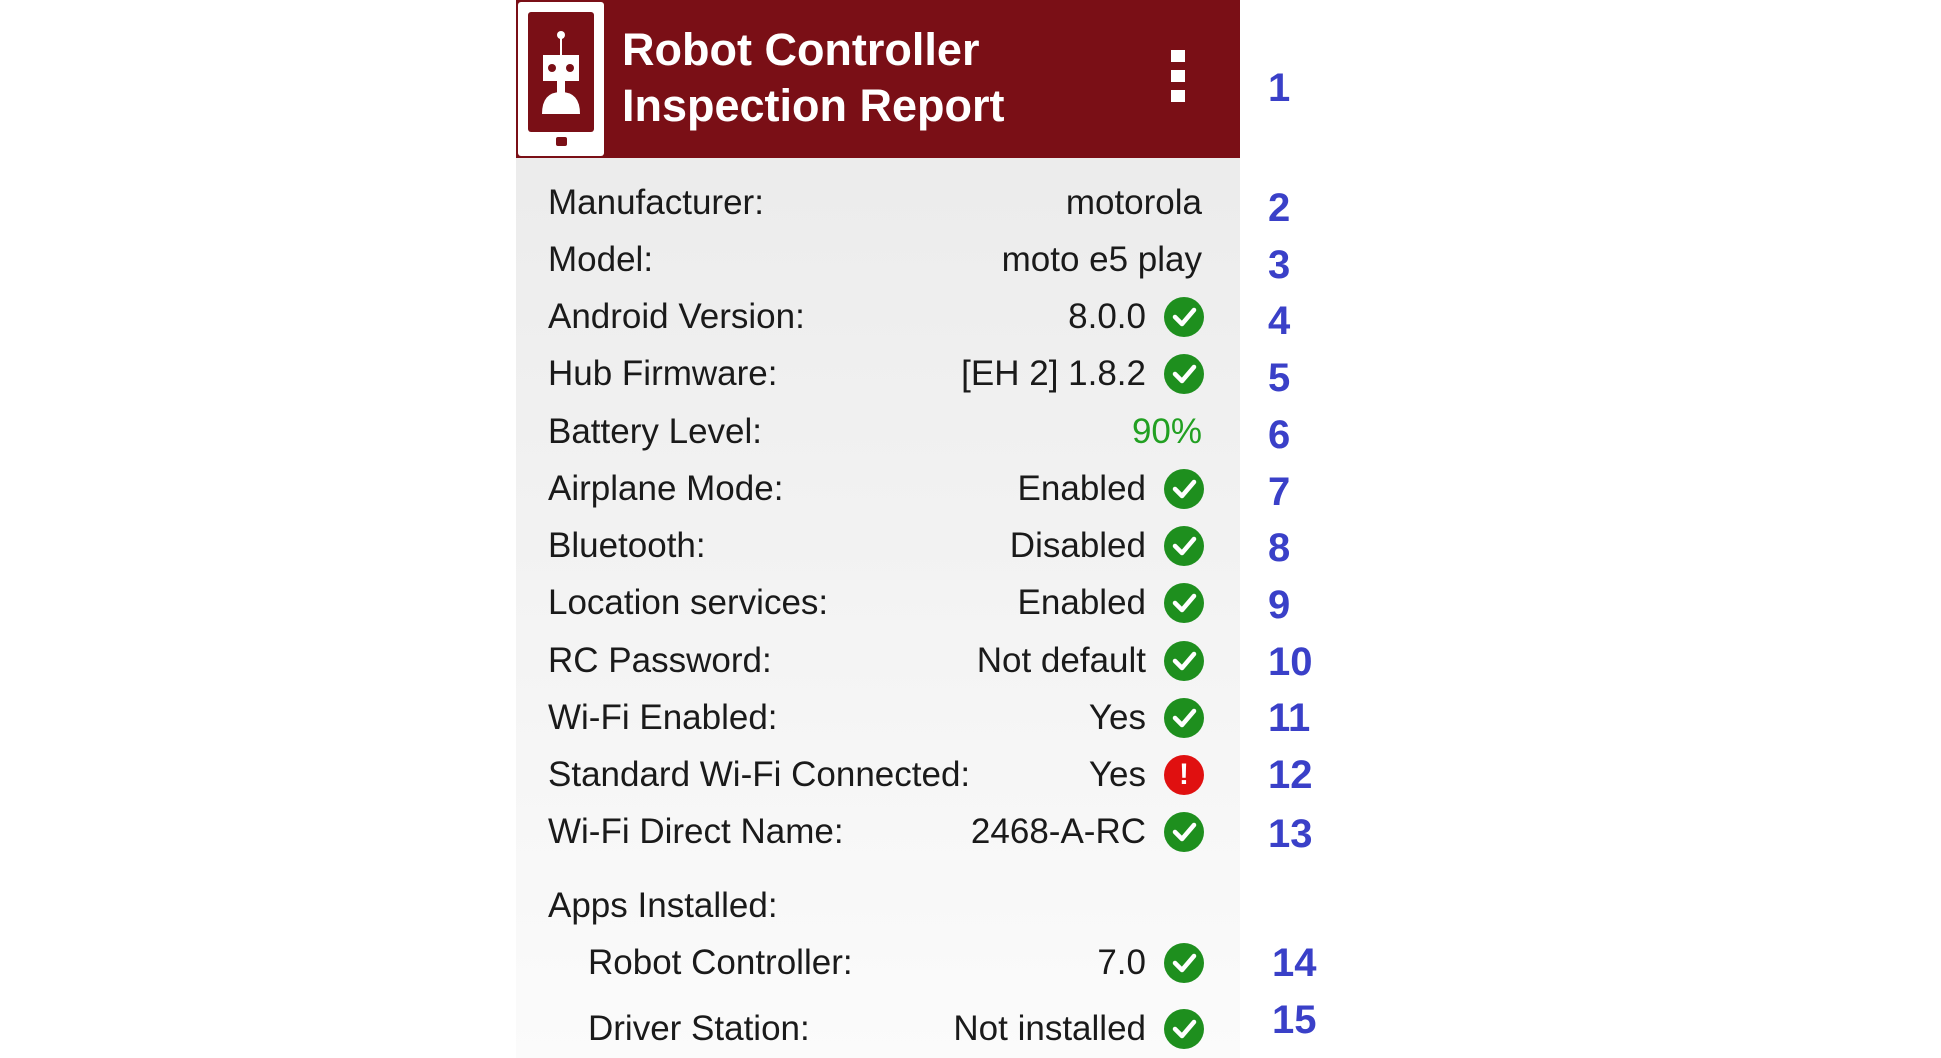  I want to click on annotation-number: 11, so click(1289, 718).